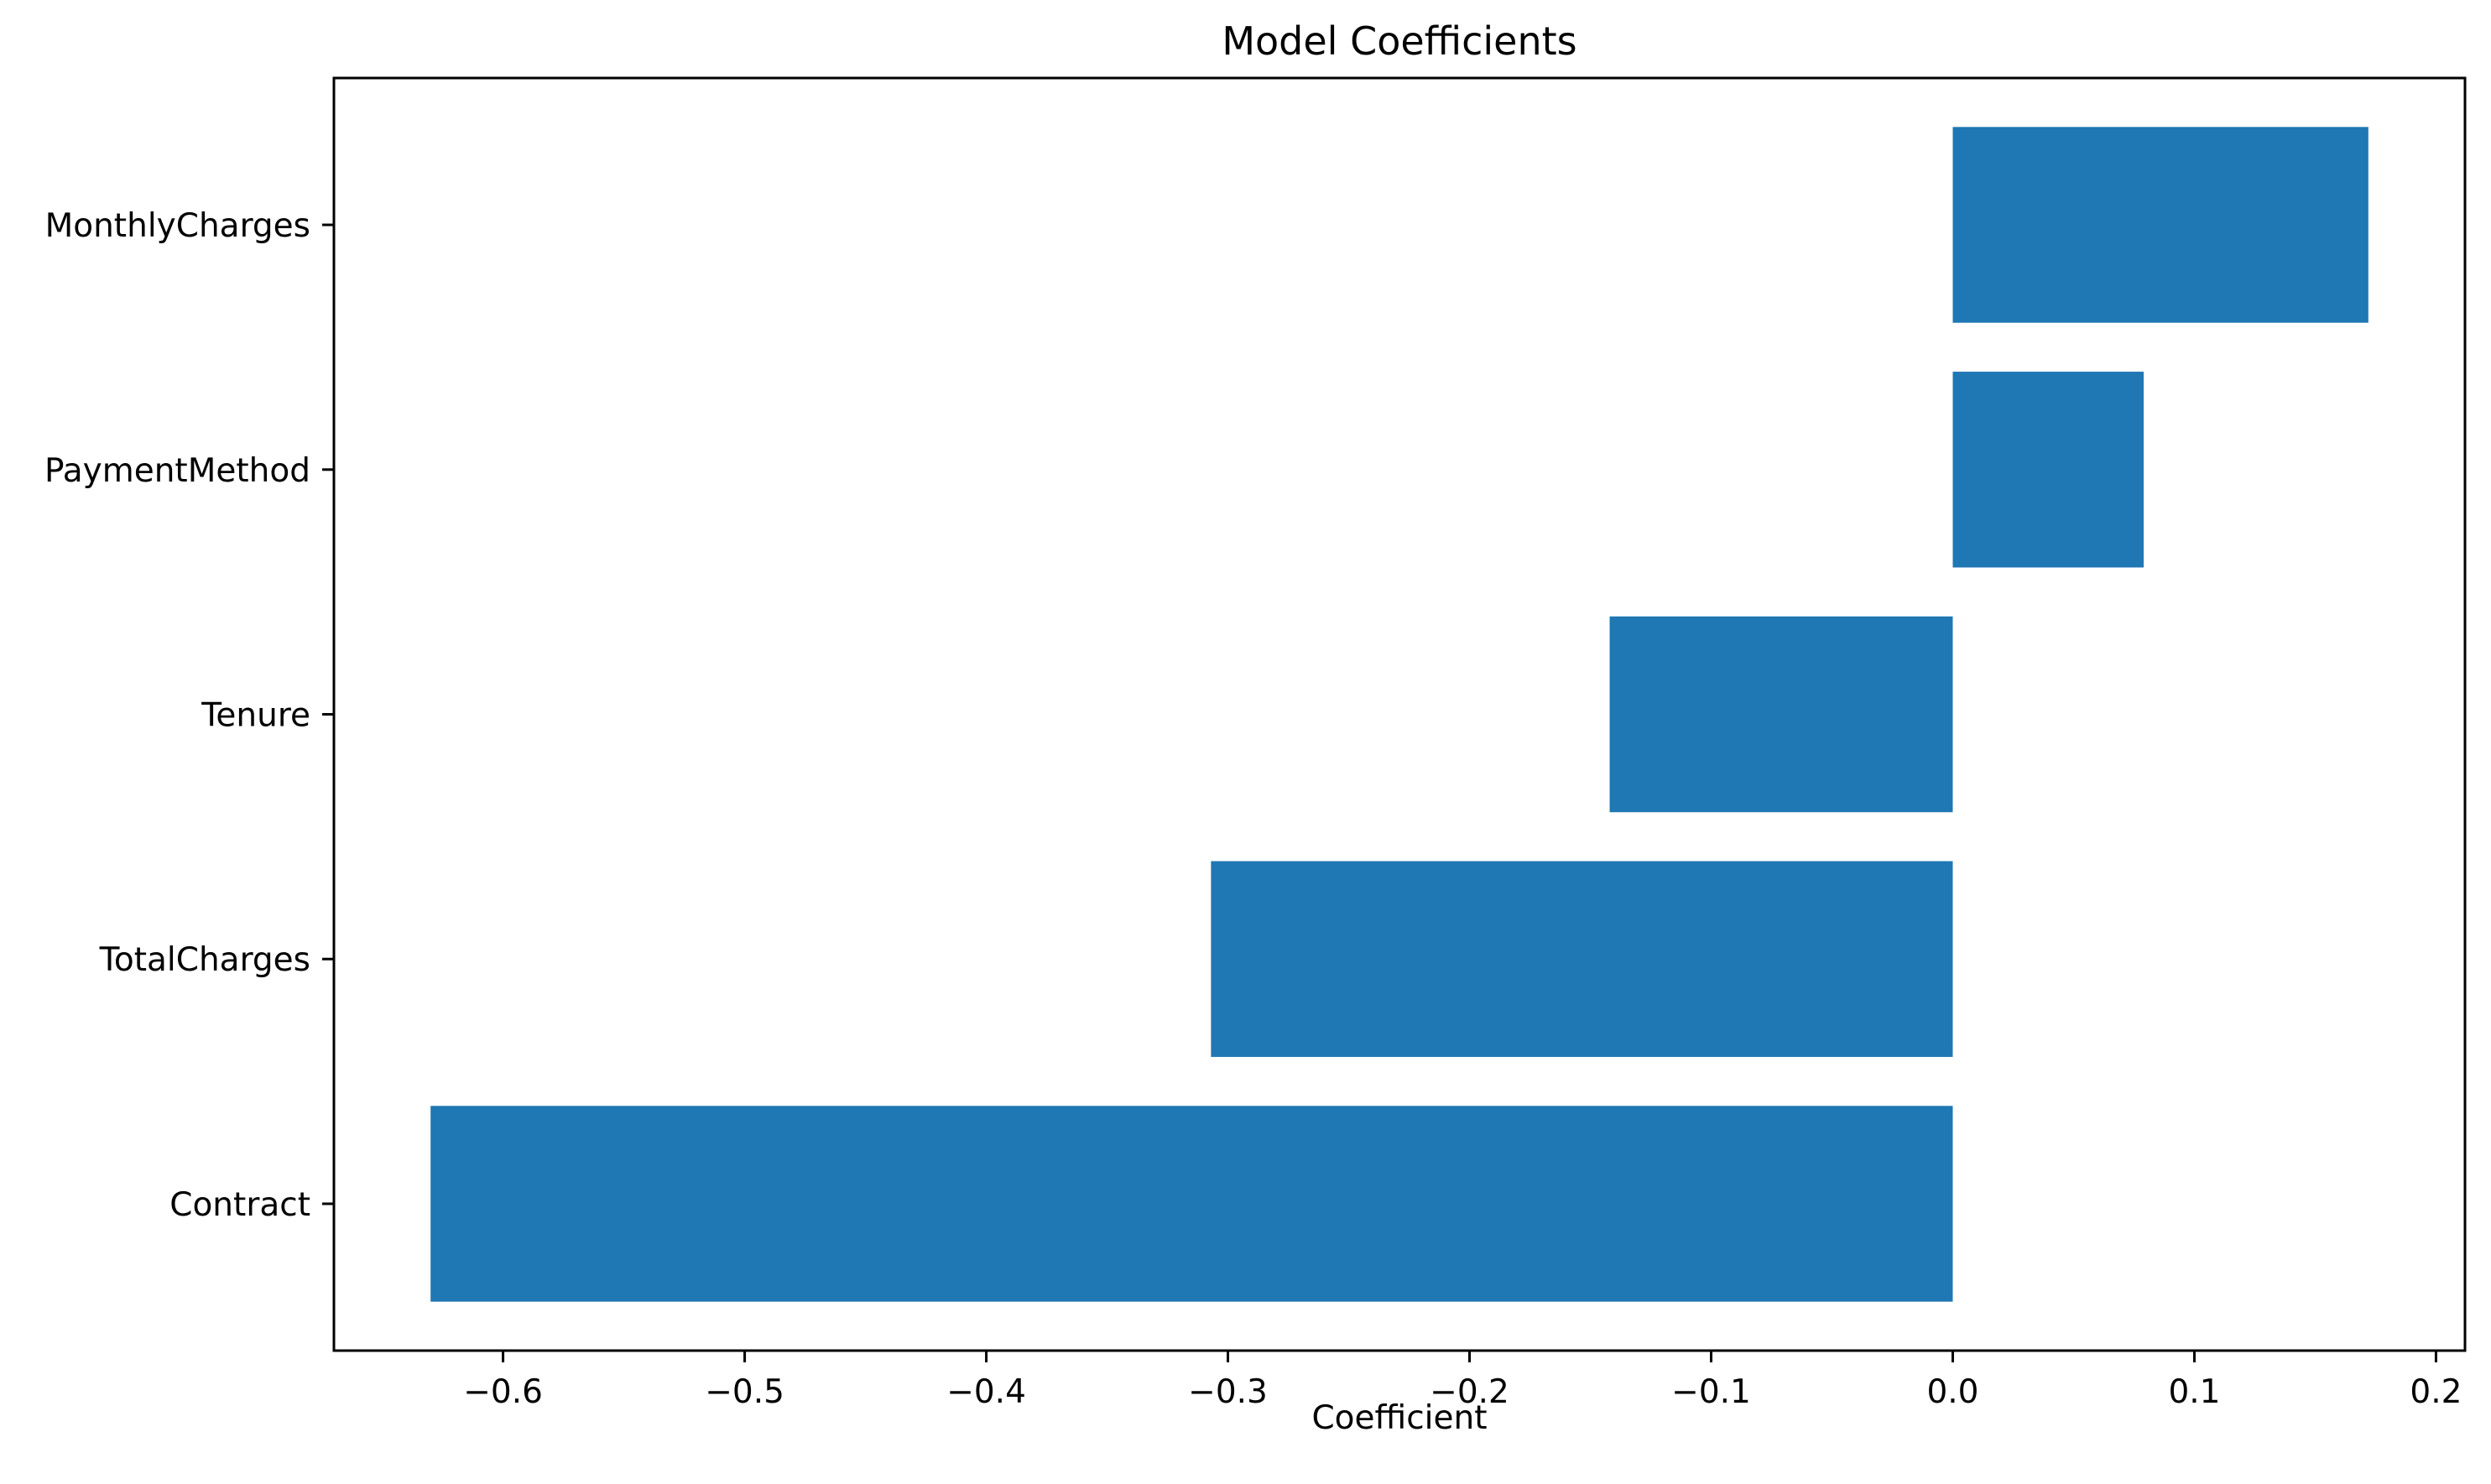 The height and width of the screenshot is (1484, 2491). I want to click on bar-tenure, so click(1781, 714).